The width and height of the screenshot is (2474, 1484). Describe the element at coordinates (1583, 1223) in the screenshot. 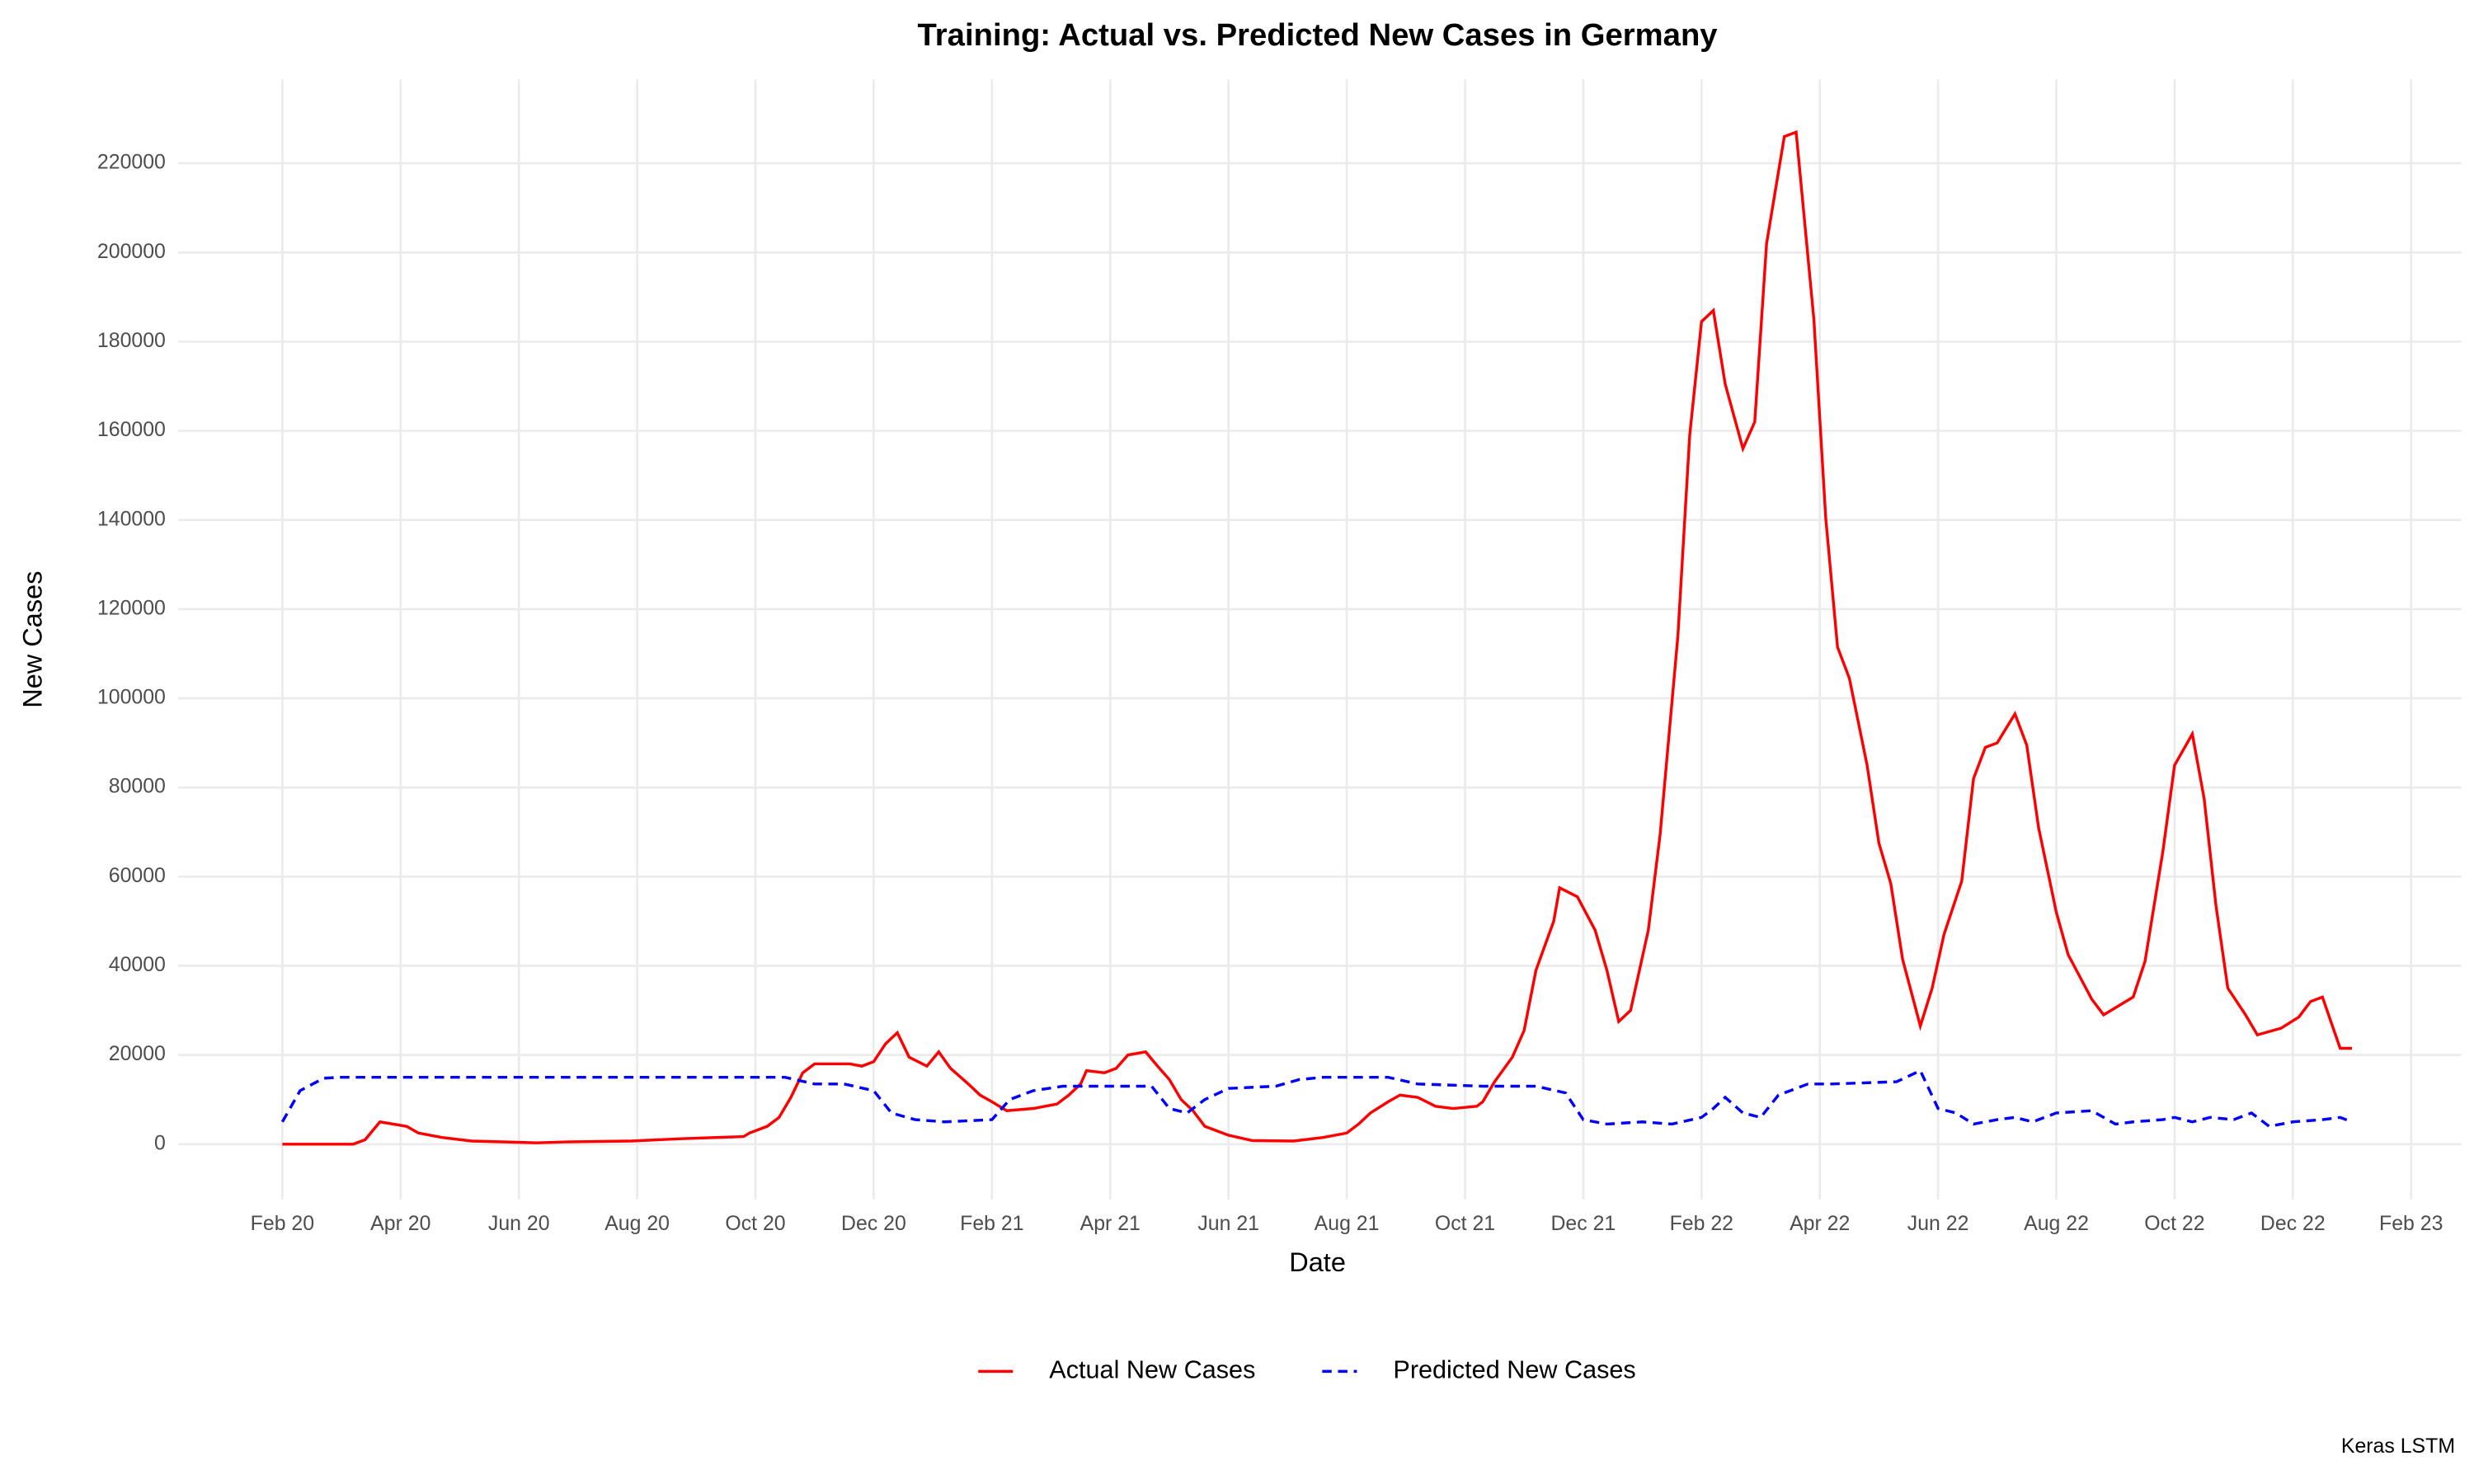

I see `x-tick-label: Dec 21` at that location.